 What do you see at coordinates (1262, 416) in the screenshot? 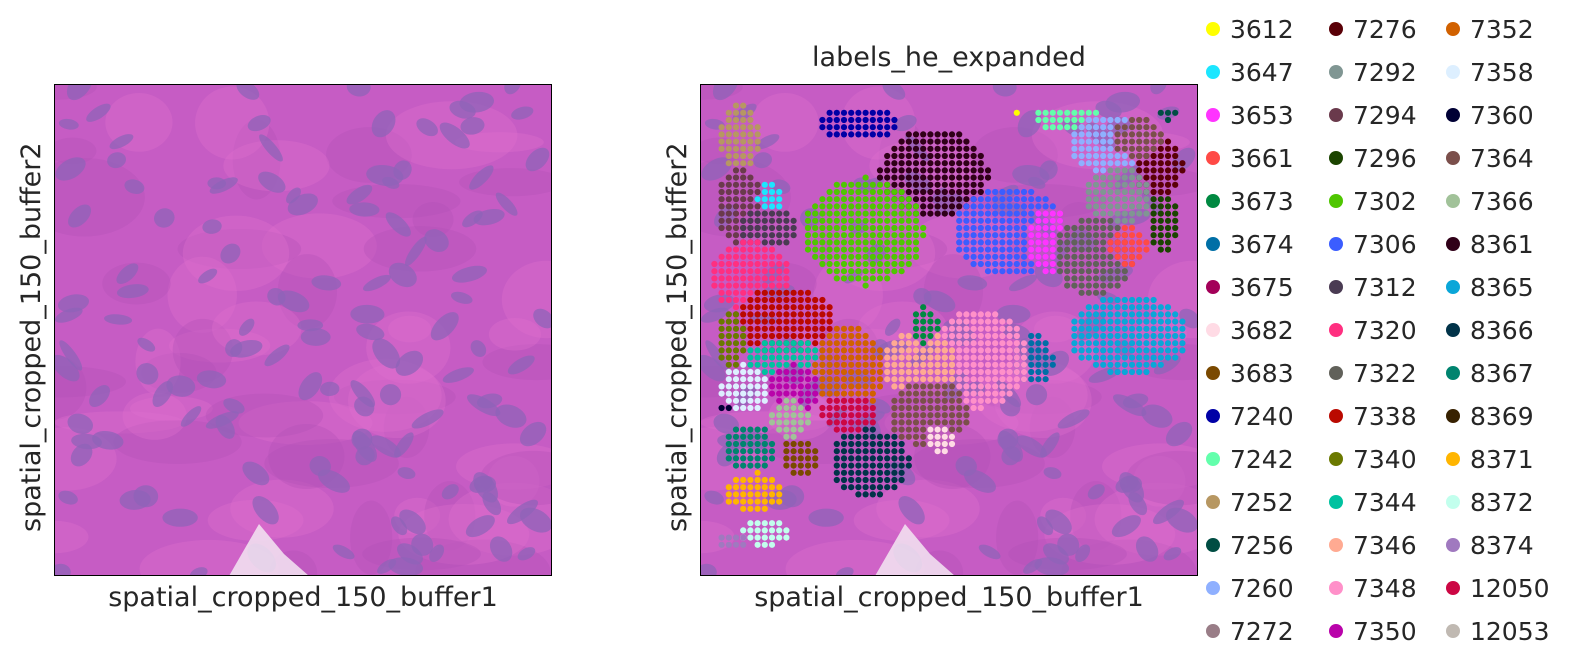
I see `legend-label: 7240` at bounding box center [1262, 416].